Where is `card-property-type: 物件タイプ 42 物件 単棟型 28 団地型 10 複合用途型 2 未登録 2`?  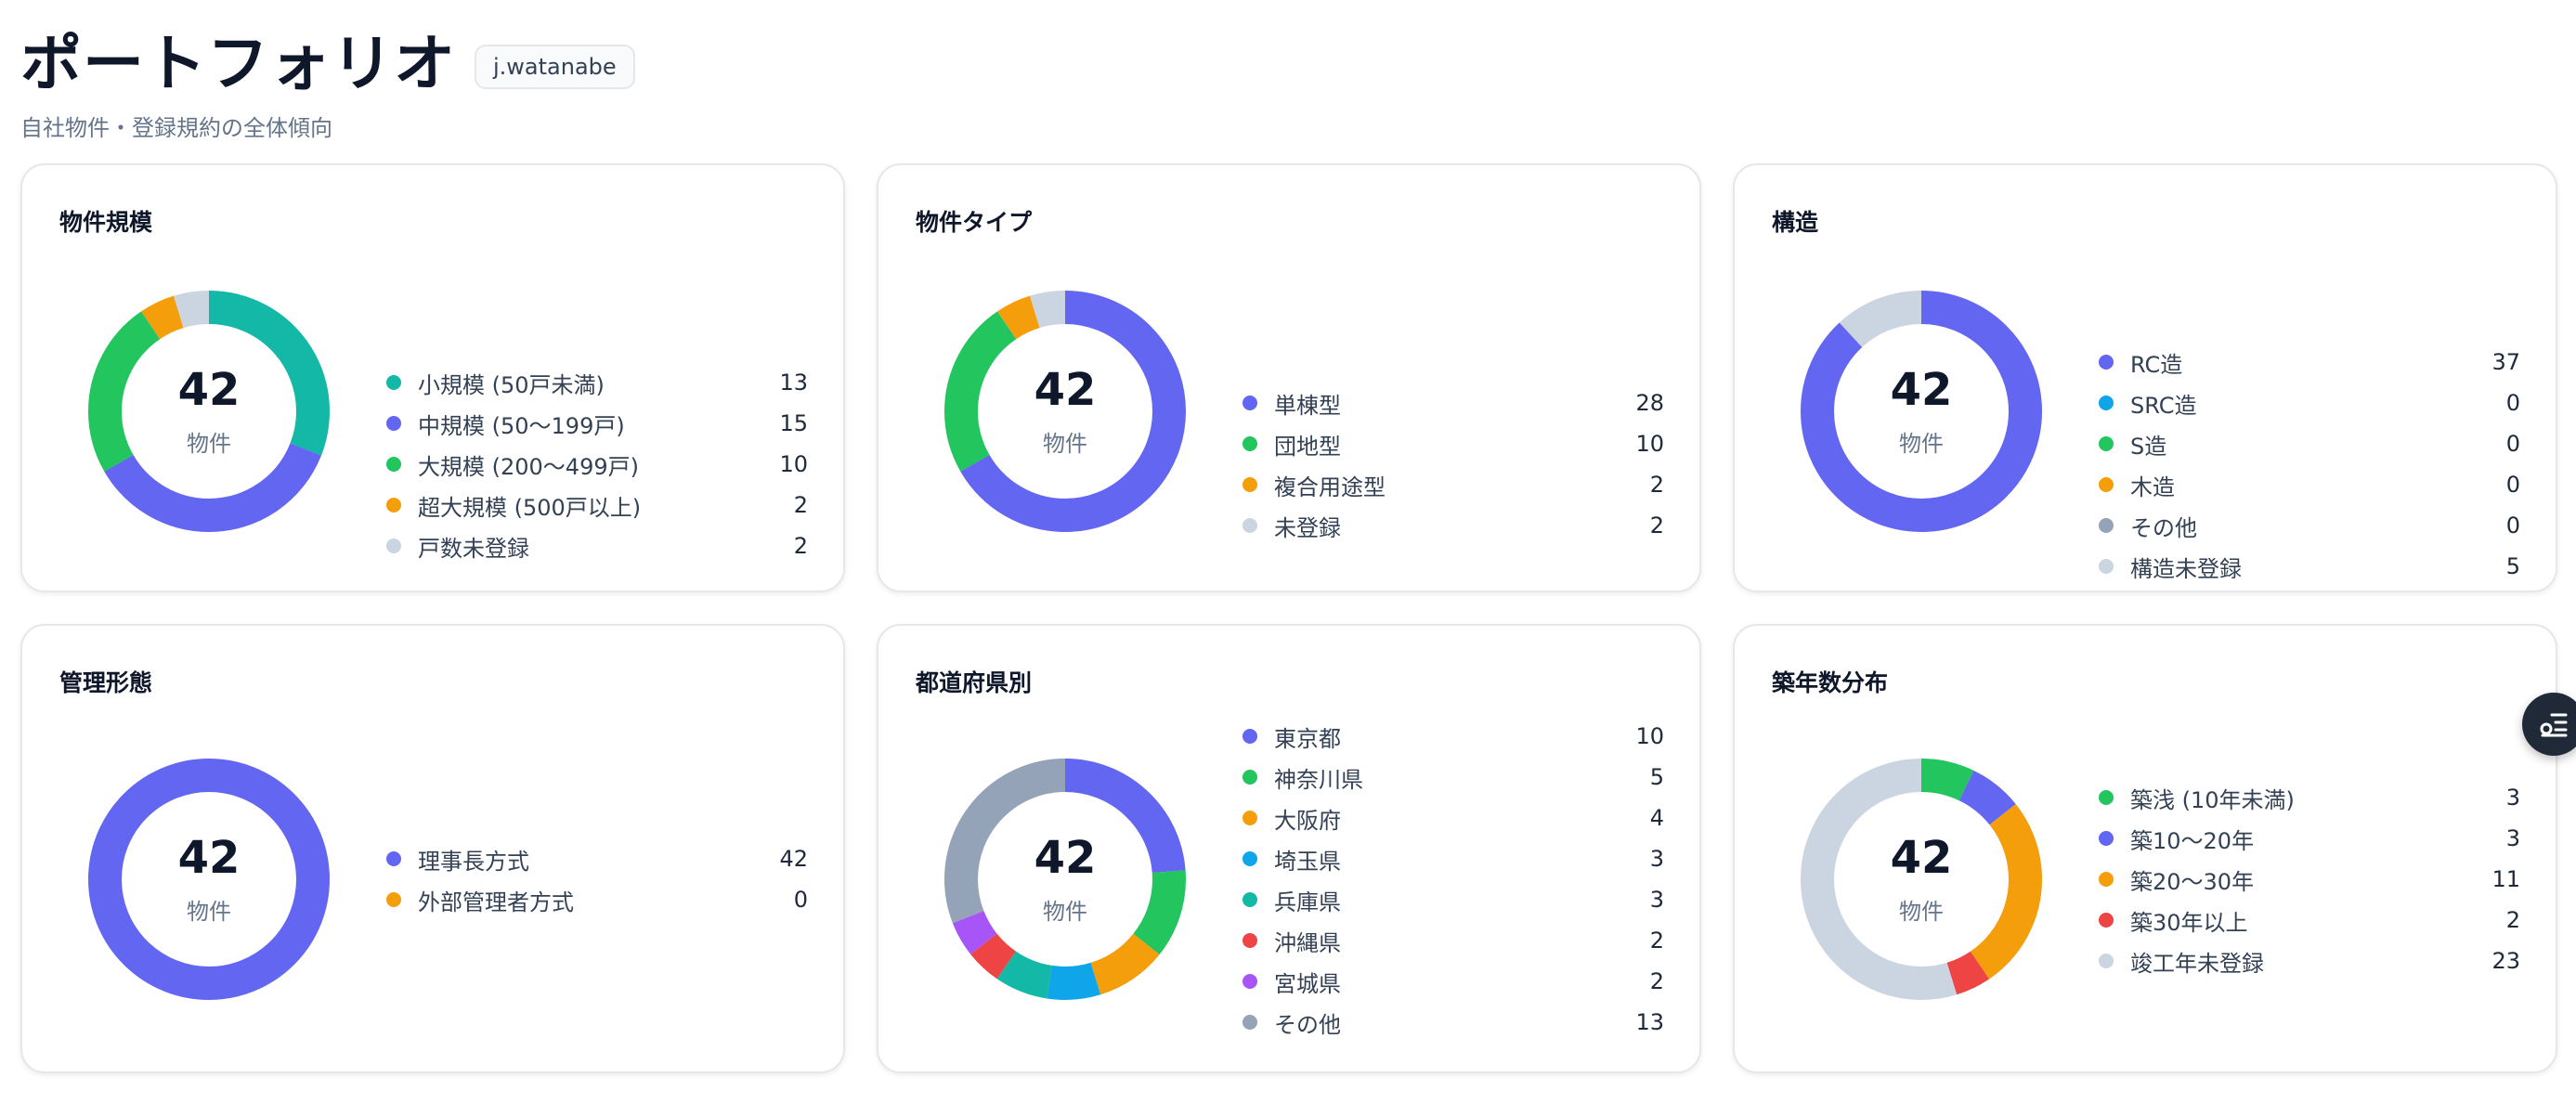 card-property-type: 物件タイプ 42 物件 単棟型 28 団地型 10 複合用途型 2 未登録 2 is located at coordinates (1289, 377).